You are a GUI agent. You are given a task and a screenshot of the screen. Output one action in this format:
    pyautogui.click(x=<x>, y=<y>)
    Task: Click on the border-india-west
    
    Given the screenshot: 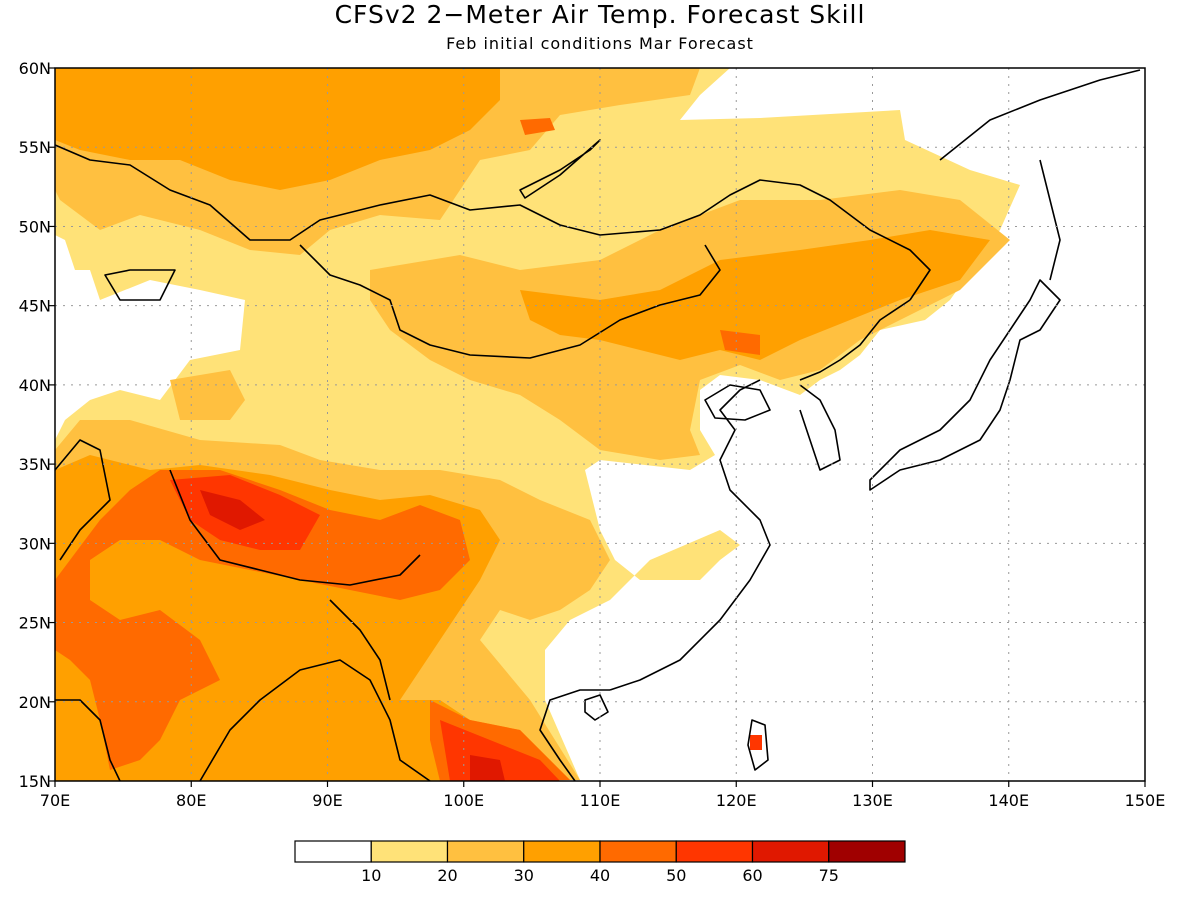 What is the action you would take?
    pyautogui.click(x=83, y=500)
    